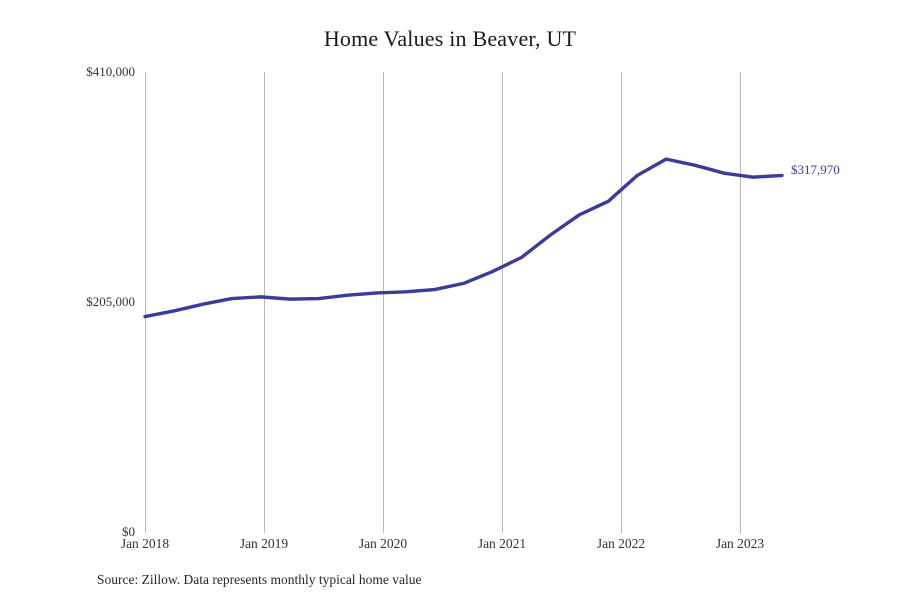  I want to click on x-tick-label-jan-2019: Jan 2019, so click(264, 543).